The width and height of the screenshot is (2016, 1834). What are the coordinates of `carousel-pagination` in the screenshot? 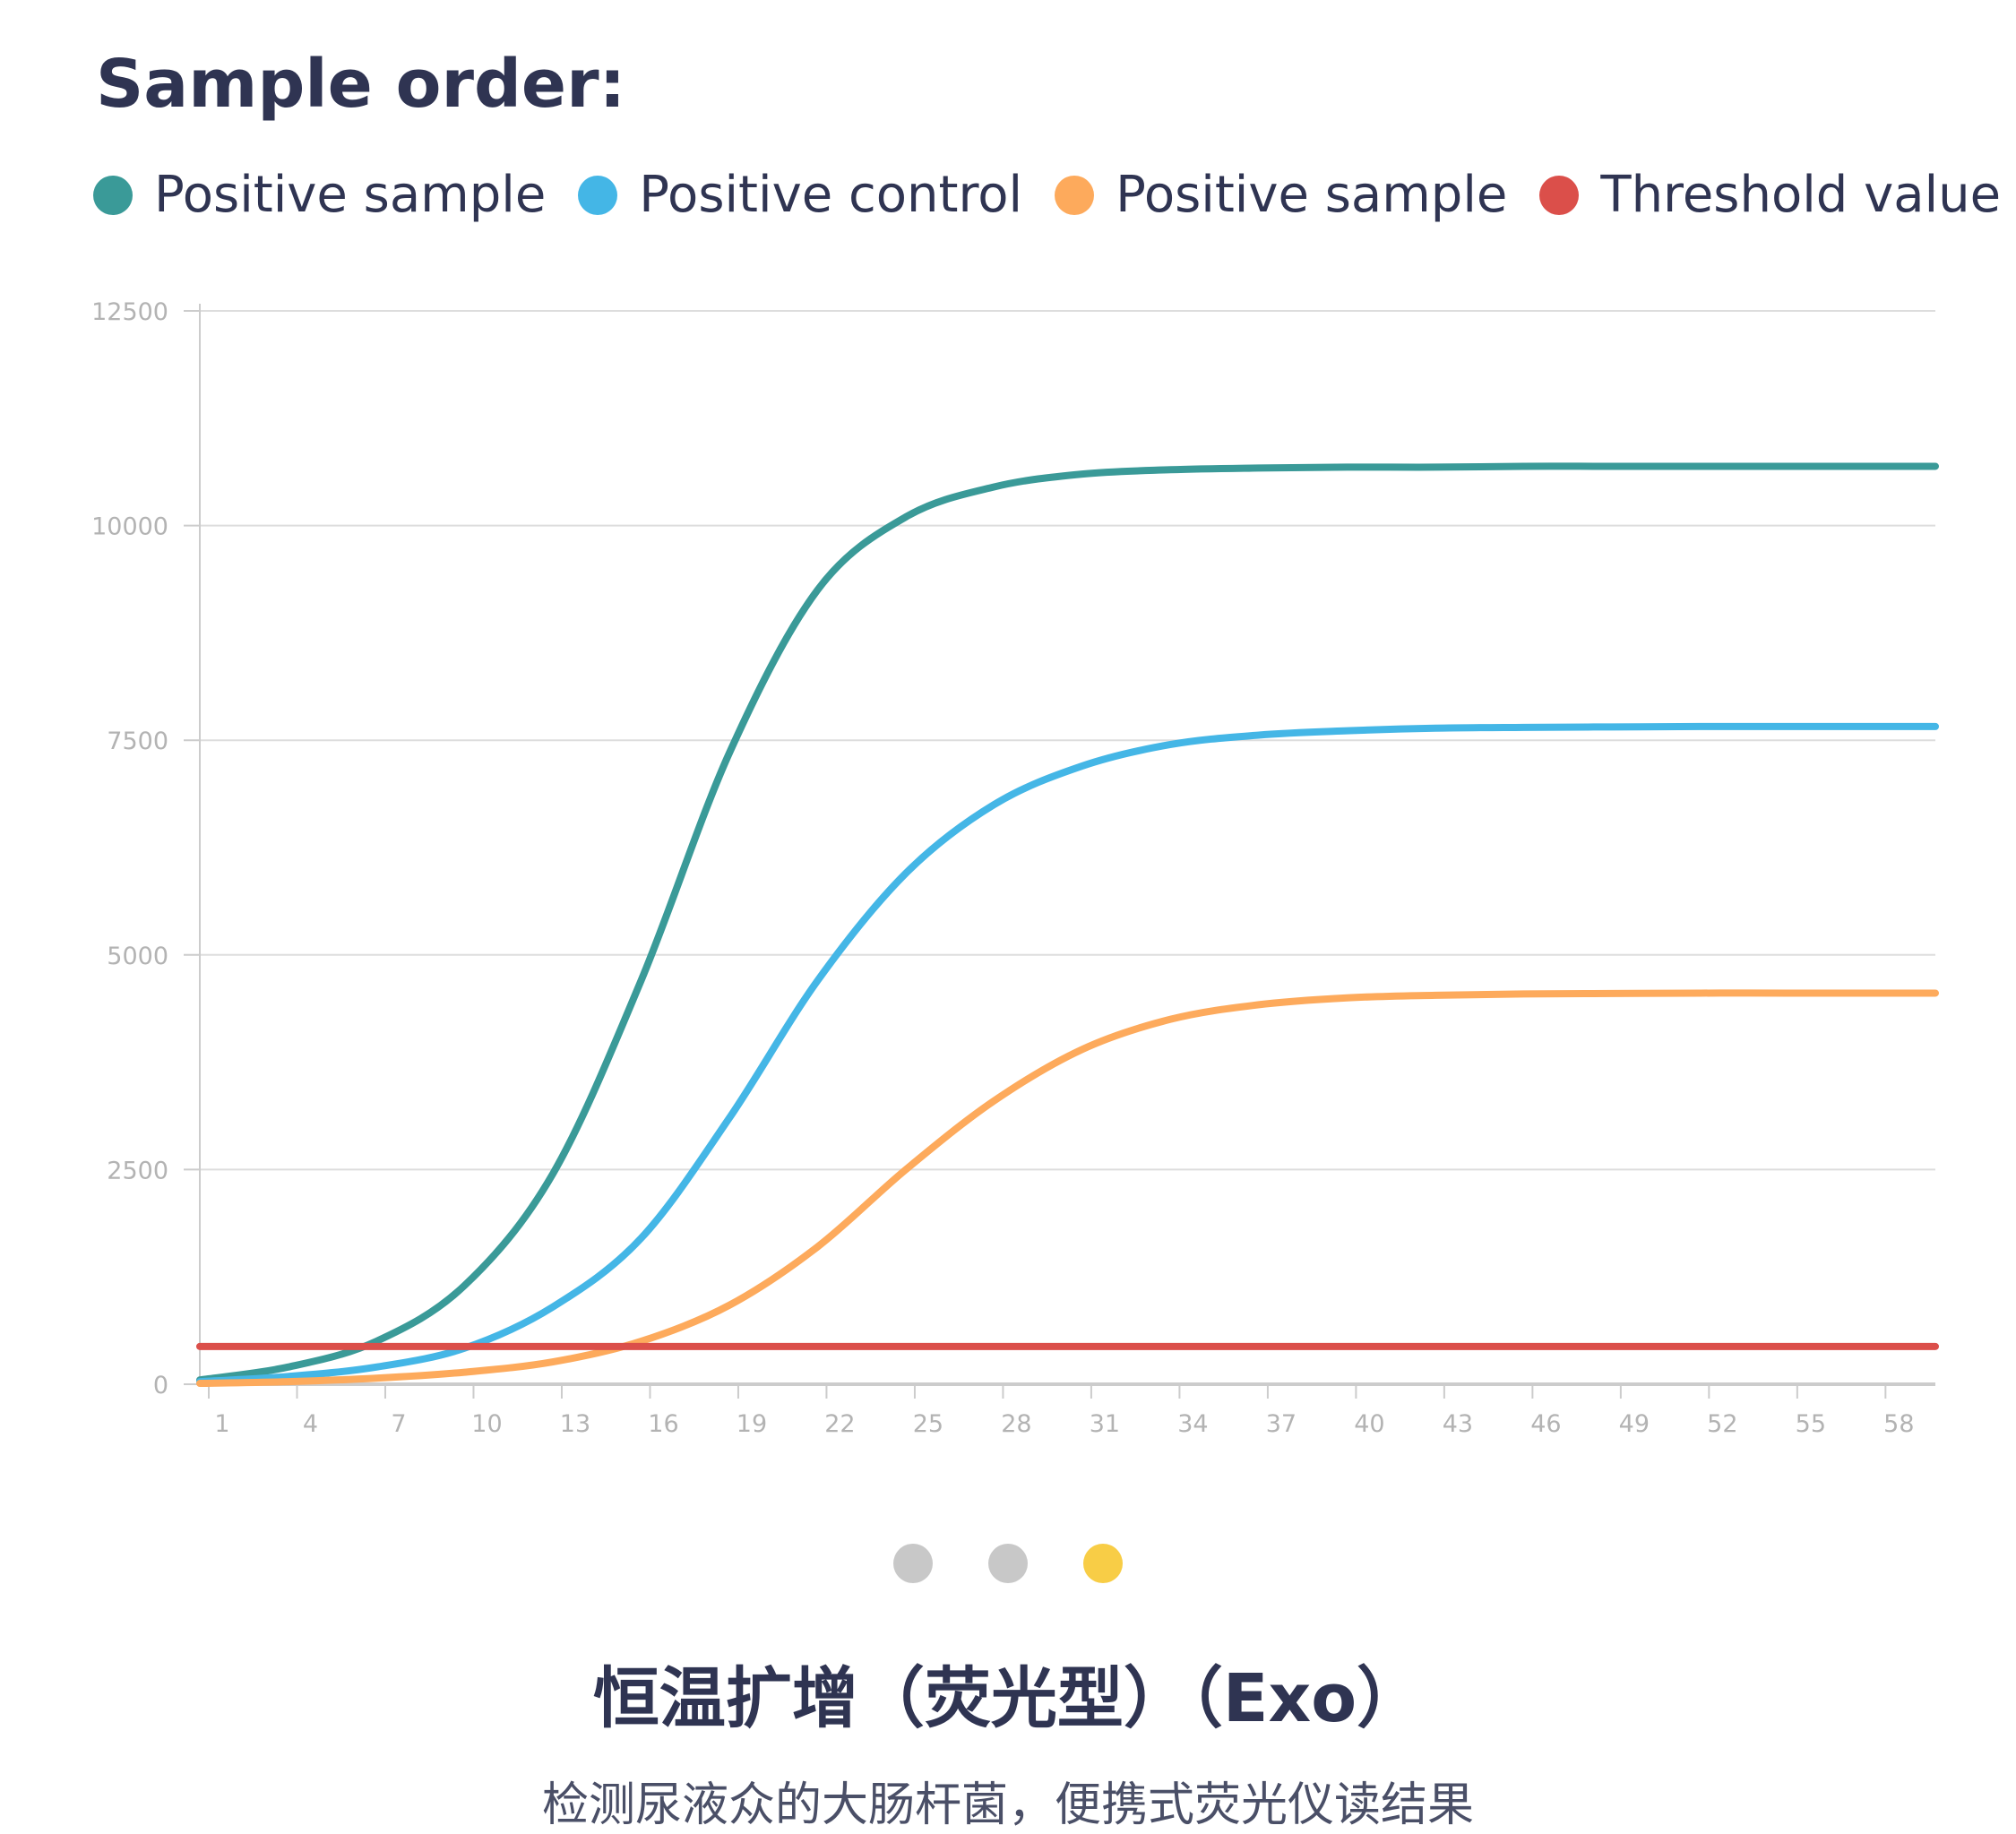 It's located at (1008, 1564).